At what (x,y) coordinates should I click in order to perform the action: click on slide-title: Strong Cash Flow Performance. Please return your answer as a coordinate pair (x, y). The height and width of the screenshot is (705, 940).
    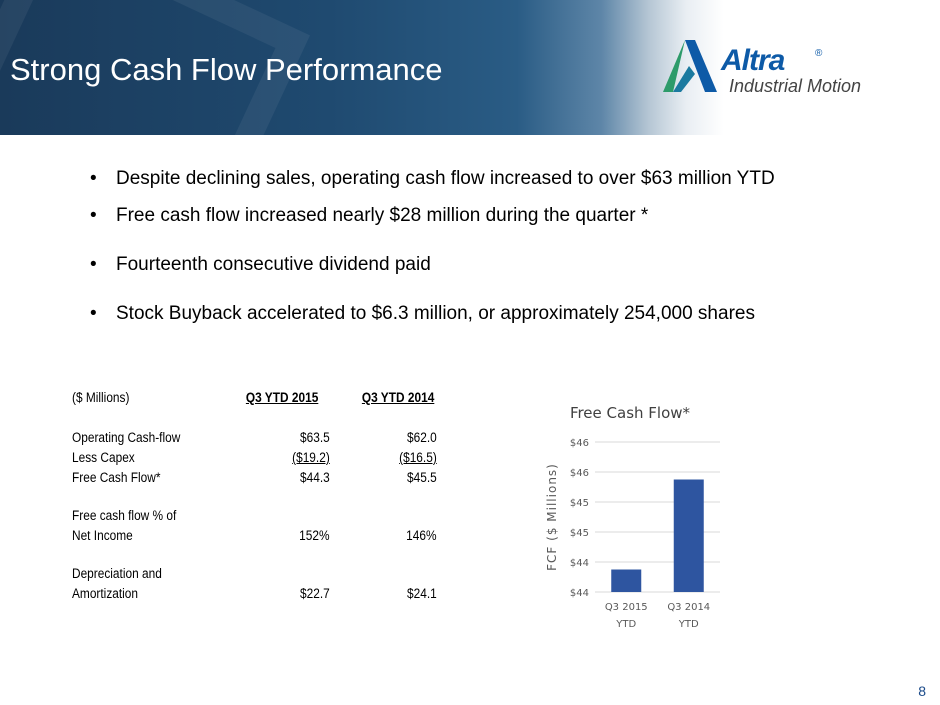
    Looking at the image, I should click on (226, 69).